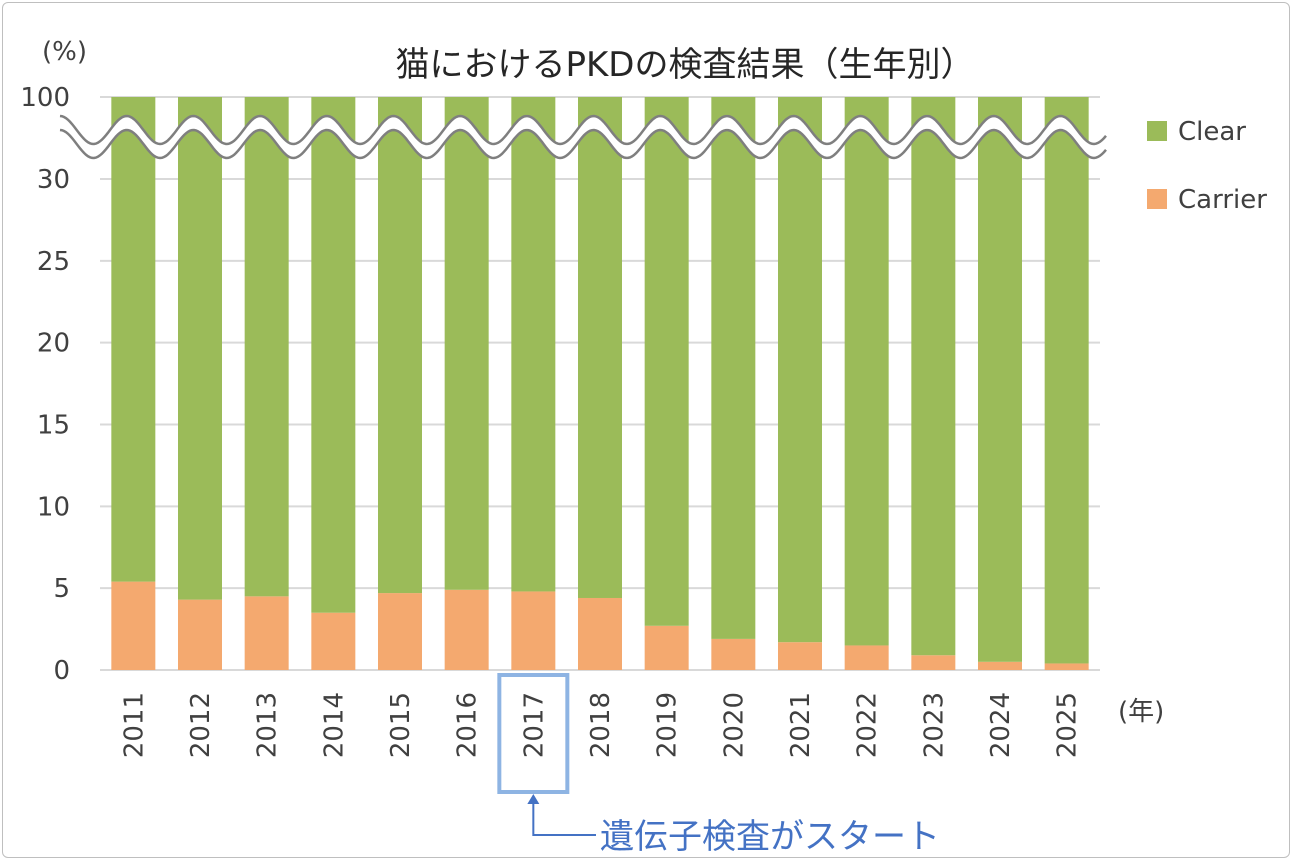 This screenshot has height=862, width=1294. I want to click on x-tick-label-2018: 2018, so click(601, 725).